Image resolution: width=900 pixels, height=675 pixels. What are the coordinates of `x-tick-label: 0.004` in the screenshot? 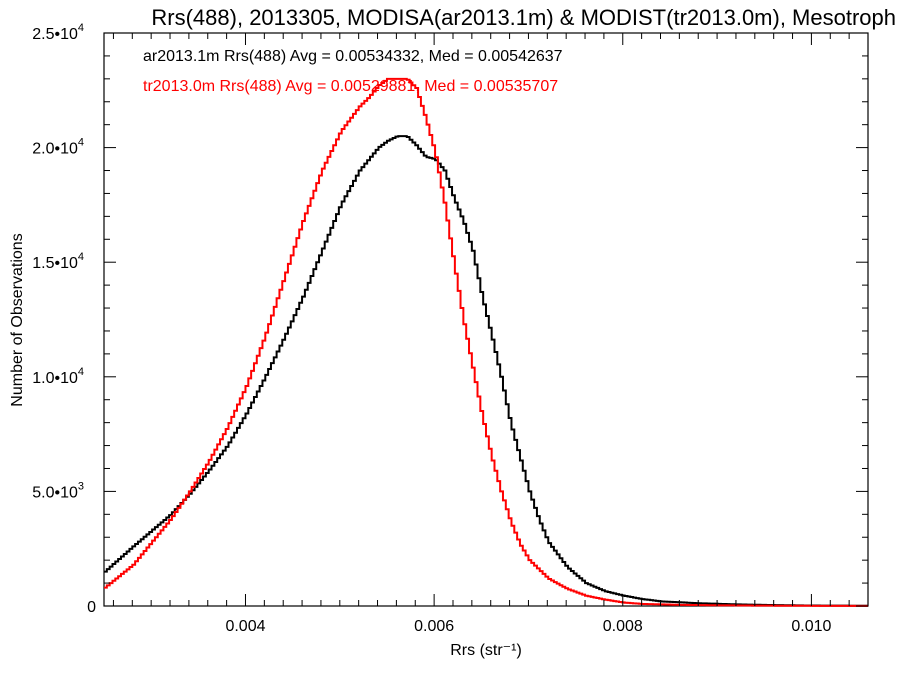 It's located at (245, 626).